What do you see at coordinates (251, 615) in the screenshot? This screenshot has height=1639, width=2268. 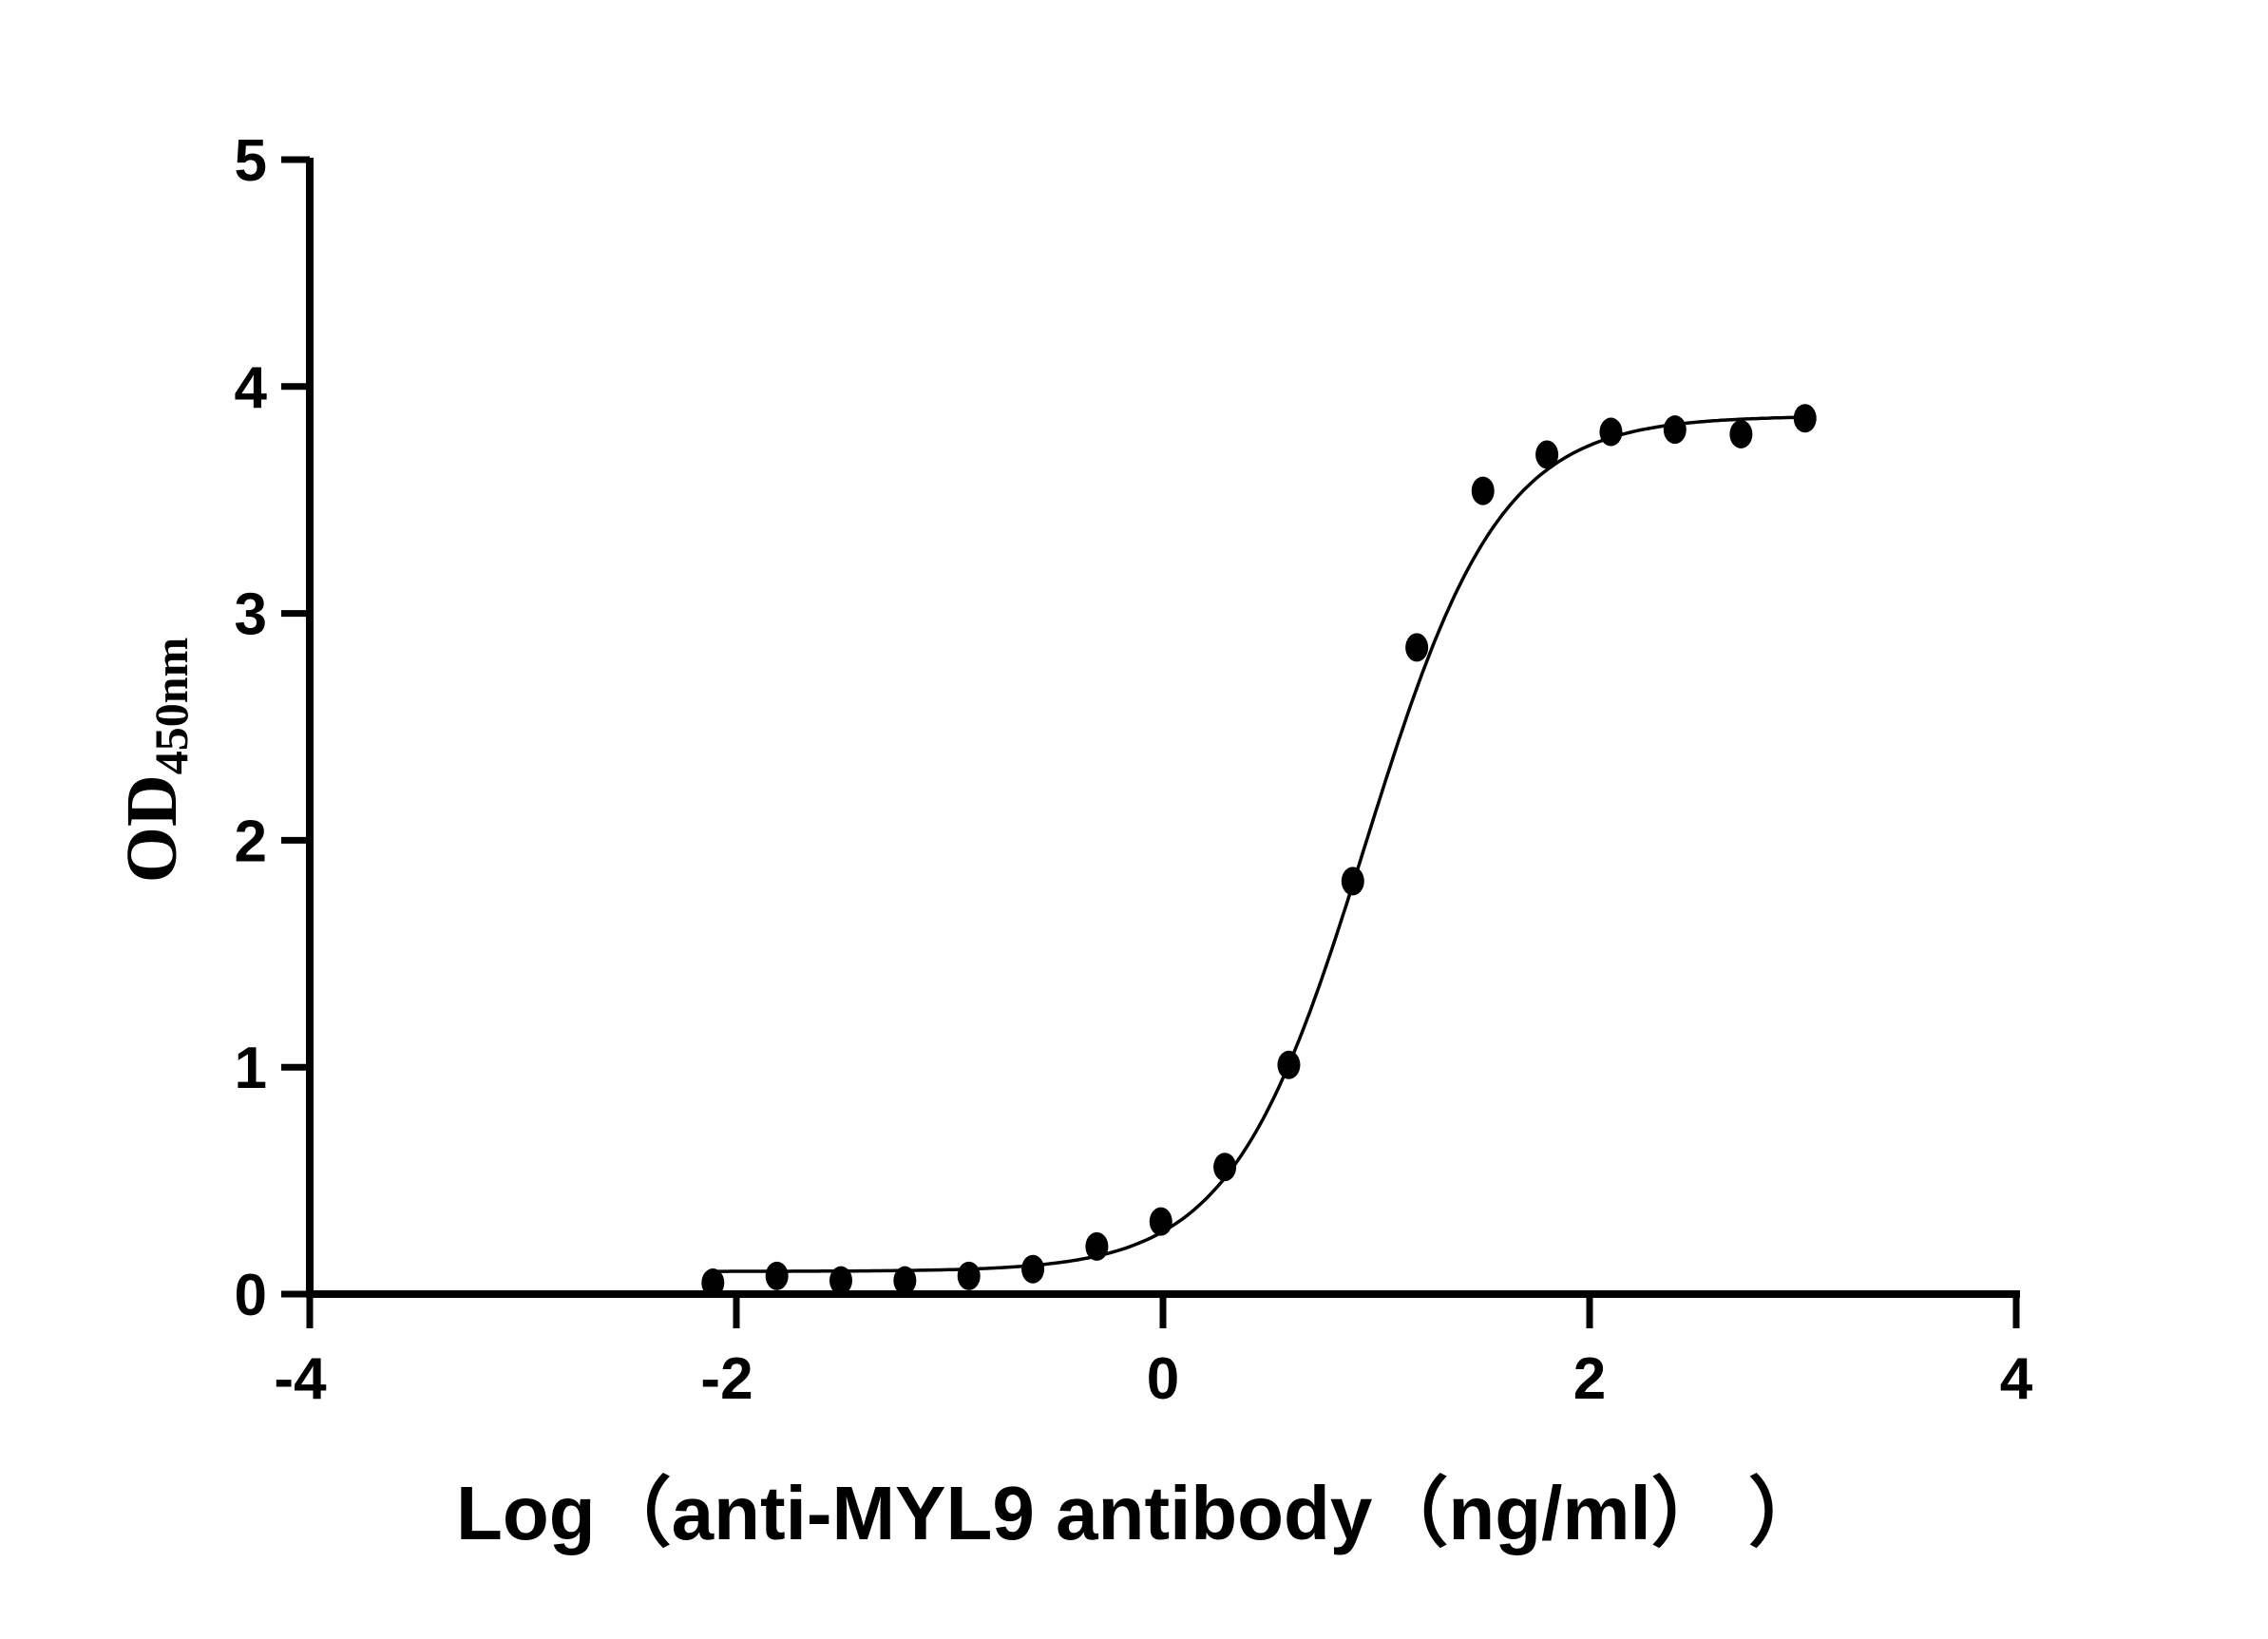 I see `y-tick-label: 3` at bounding box center [251, 615].